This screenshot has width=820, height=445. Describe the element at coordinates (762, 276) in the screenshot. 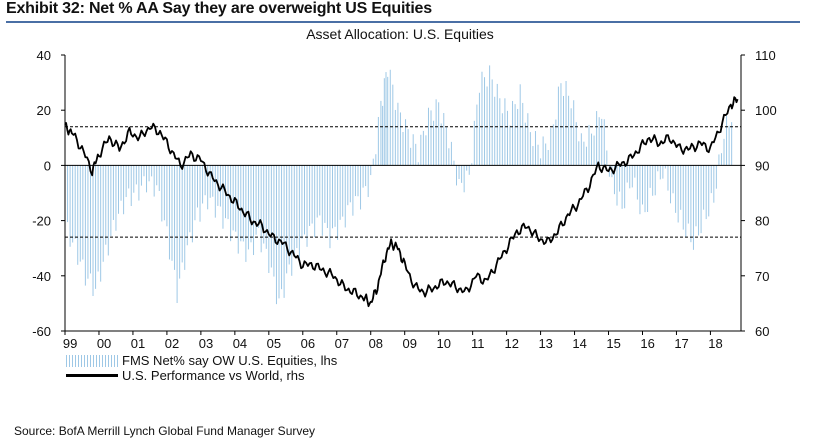

I see `y-right-tick-label: 70` at that location.